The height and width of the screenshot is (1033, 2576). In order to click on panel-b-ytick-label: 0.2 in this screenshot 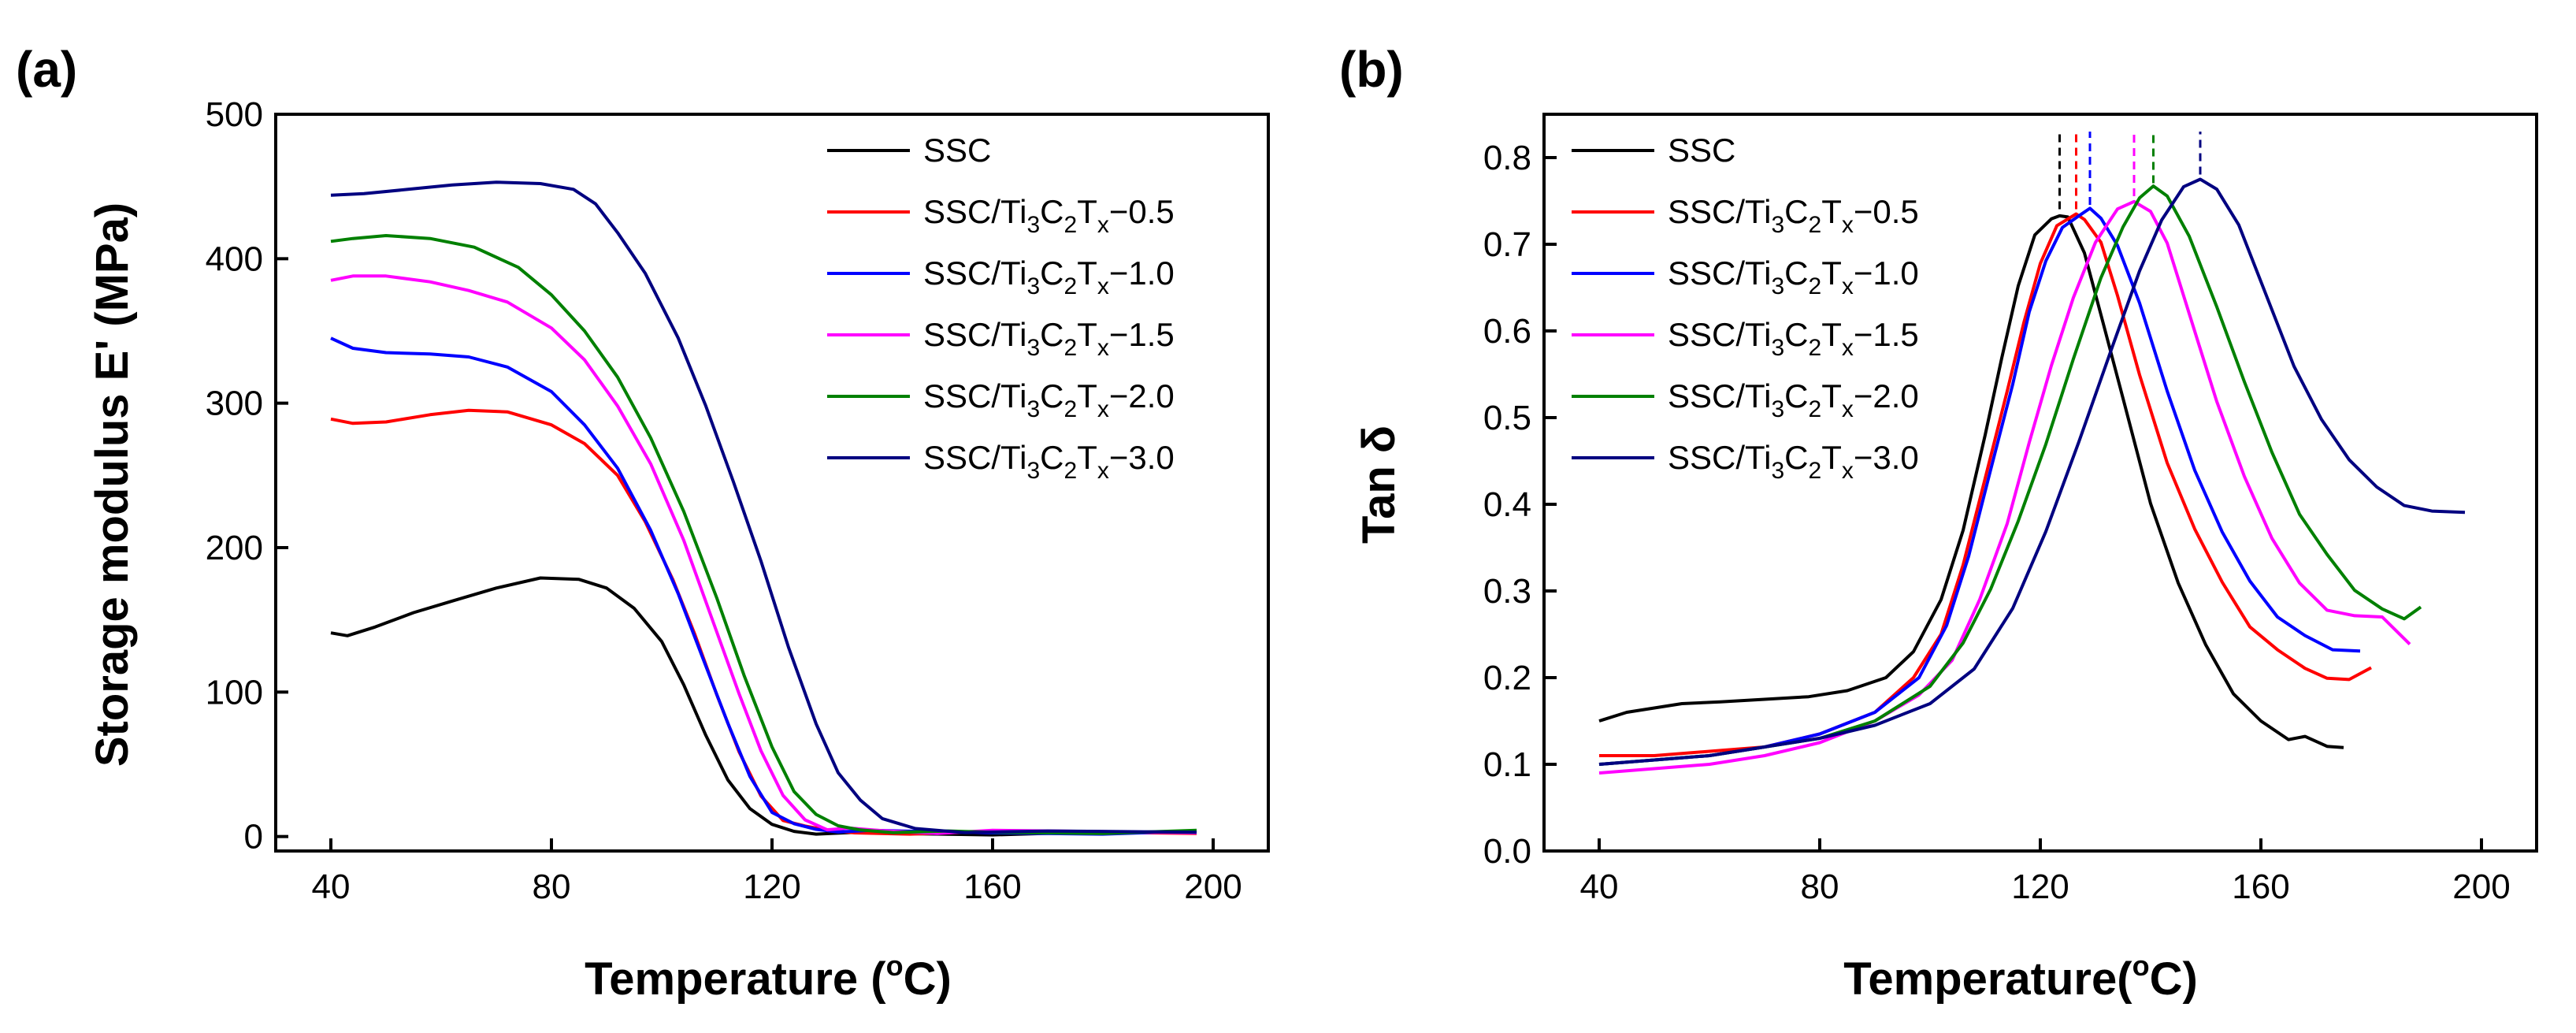, I will do `click(1507, 678)`.